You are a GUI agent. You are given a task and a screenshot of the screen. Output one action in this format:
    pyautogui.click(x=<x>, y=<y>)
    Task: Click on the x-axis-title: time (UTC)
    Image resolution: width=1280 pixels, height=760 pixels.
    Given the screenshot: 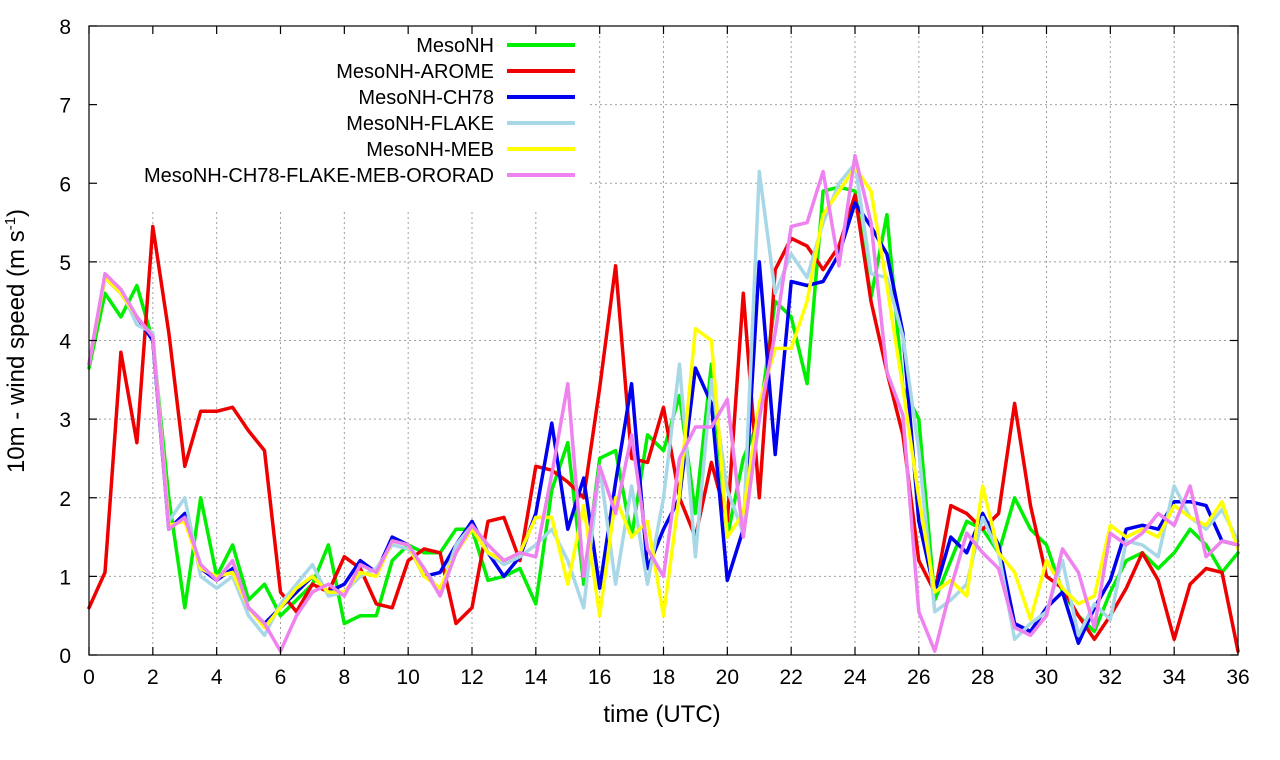 What is the action you would take?
    pyautogui.click(x=661, y=714)
    